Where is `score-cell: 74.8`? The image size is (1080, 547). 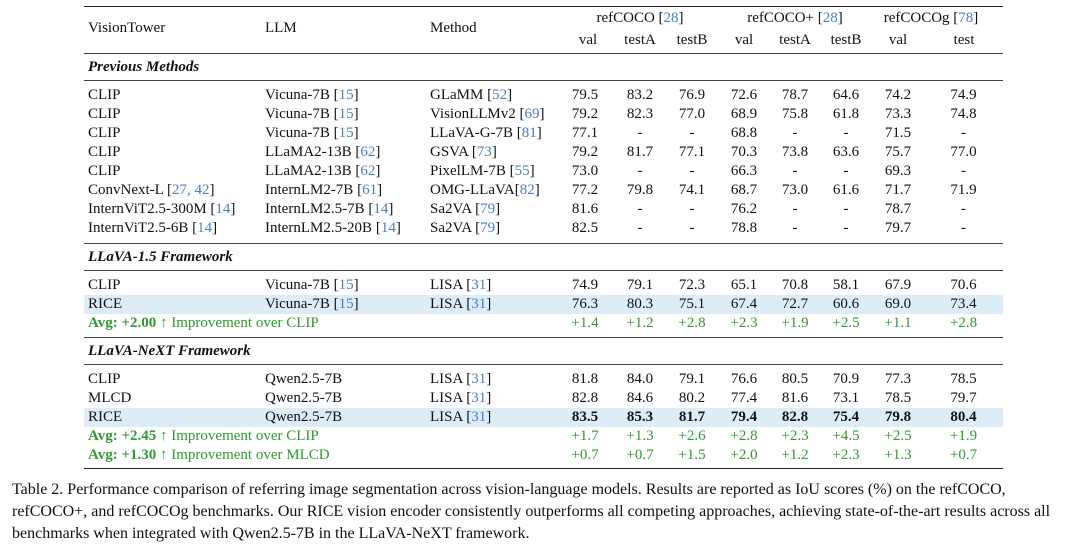 score-cell: 74.8 is located at coordinates (963, 114).